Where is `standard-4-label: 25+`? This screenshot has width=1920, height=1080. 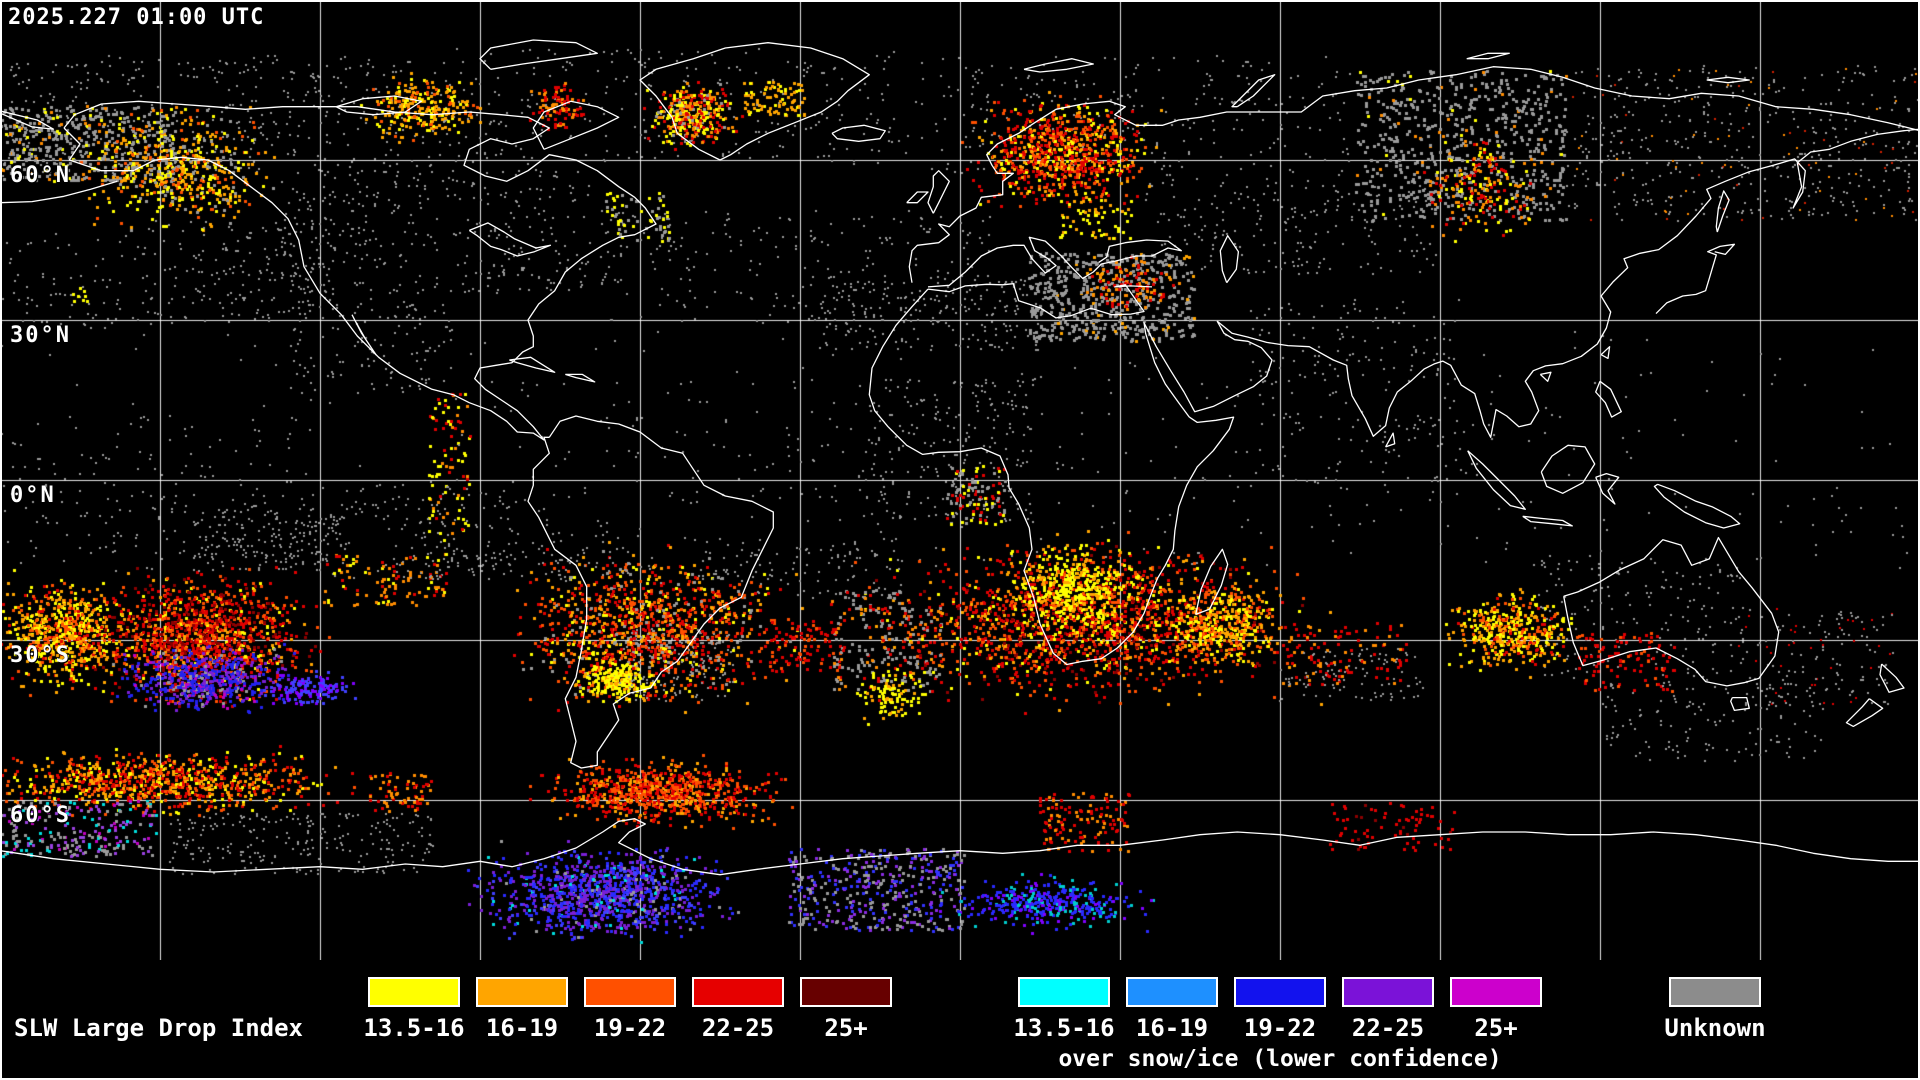
standard-4-label: 25+ is located at coordinates (846, 1028).